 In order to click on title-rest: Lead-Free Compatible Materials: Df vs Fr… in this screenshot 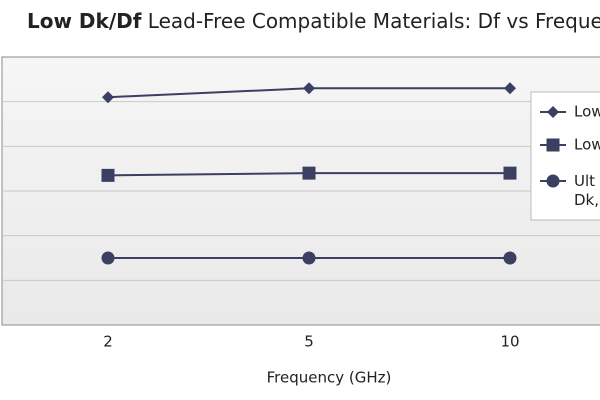, I will do `click(374, 21)`.